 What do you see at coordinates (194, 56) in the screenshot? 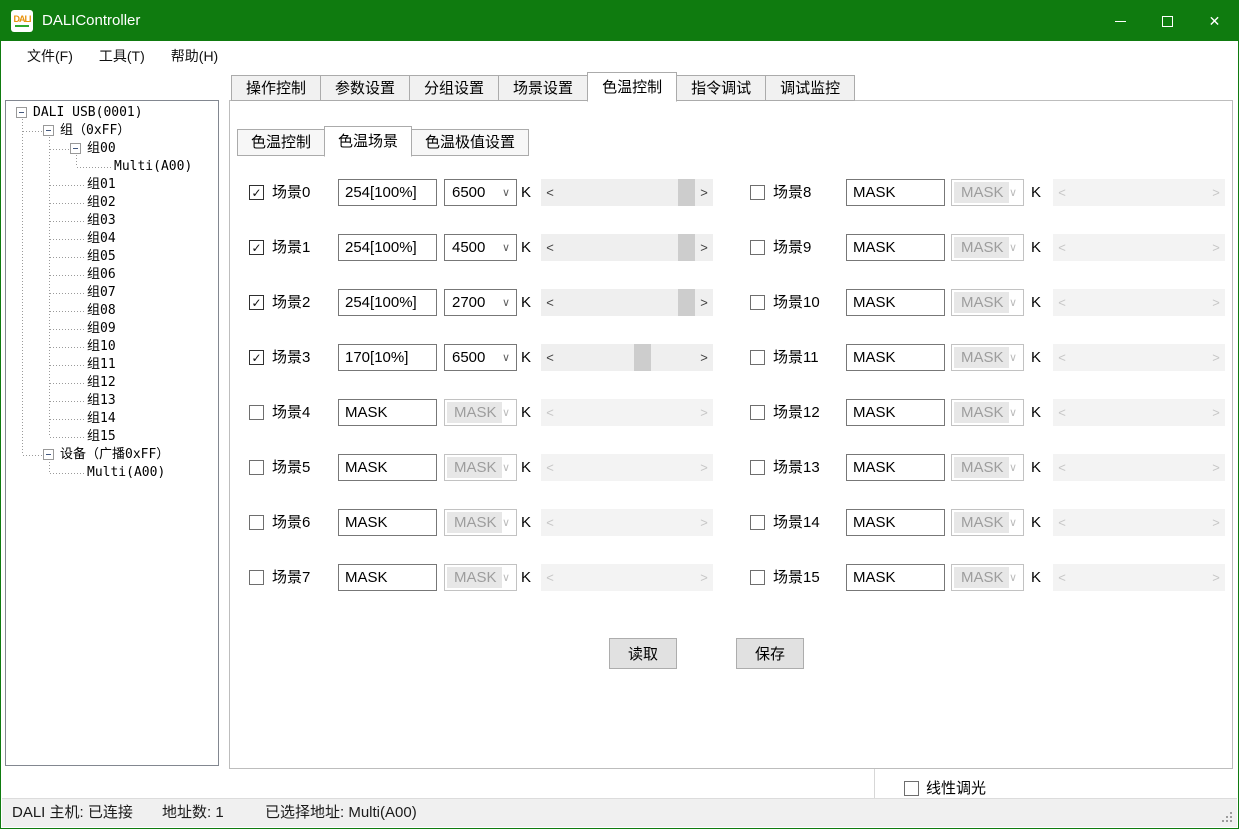
I see `menu-item-help: 帮助(H)` at bounding box center [194, 56].